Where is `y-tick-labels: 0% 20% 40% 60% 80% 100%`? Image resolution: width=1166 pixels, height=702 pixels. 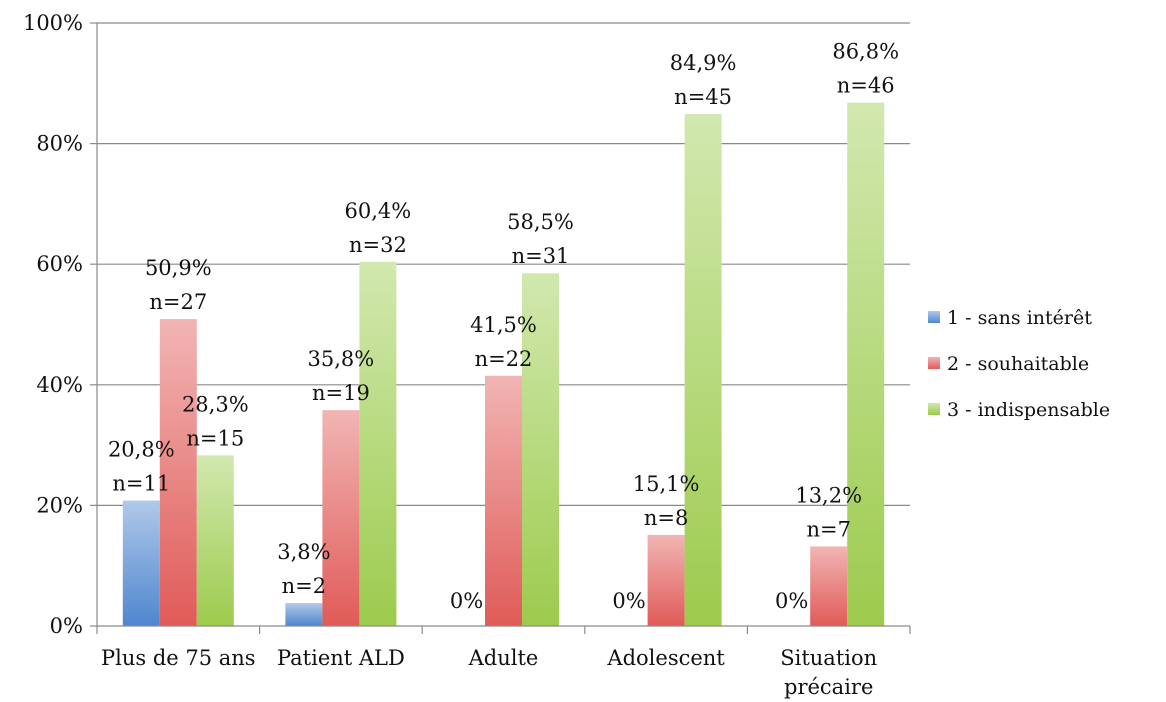 y-tick-labels: 0% 20% 40% 60% 80% 100% is located at coordinates (53, 324).